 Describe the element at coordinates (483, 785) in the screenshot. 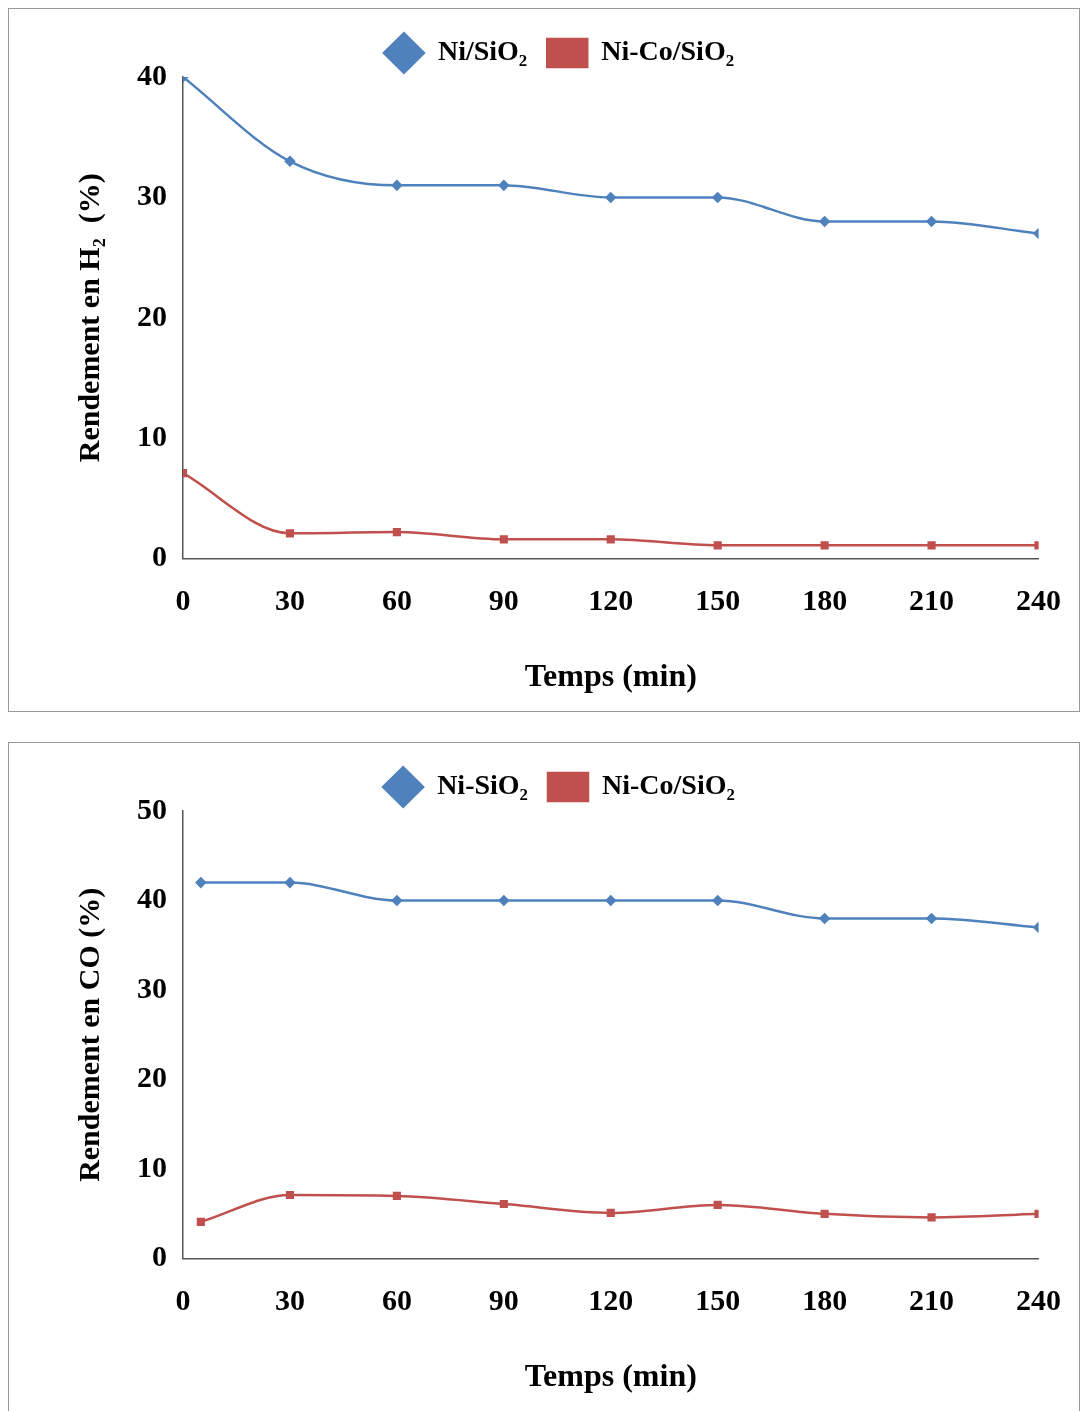

I see `legend-label: Ni-SiO₂` at that location.